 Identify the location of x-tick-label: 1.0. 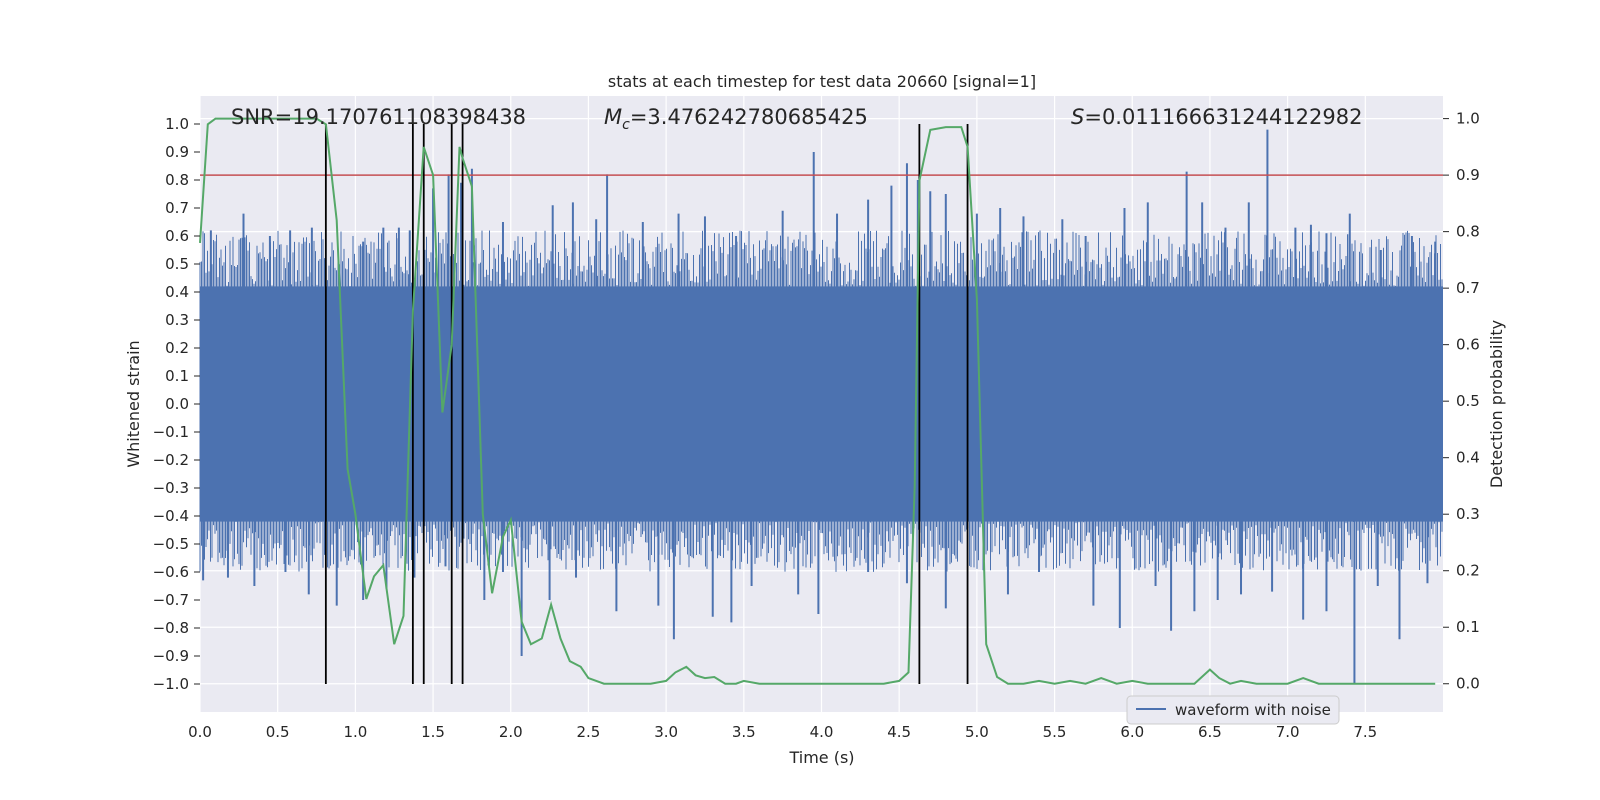
(355, 732).